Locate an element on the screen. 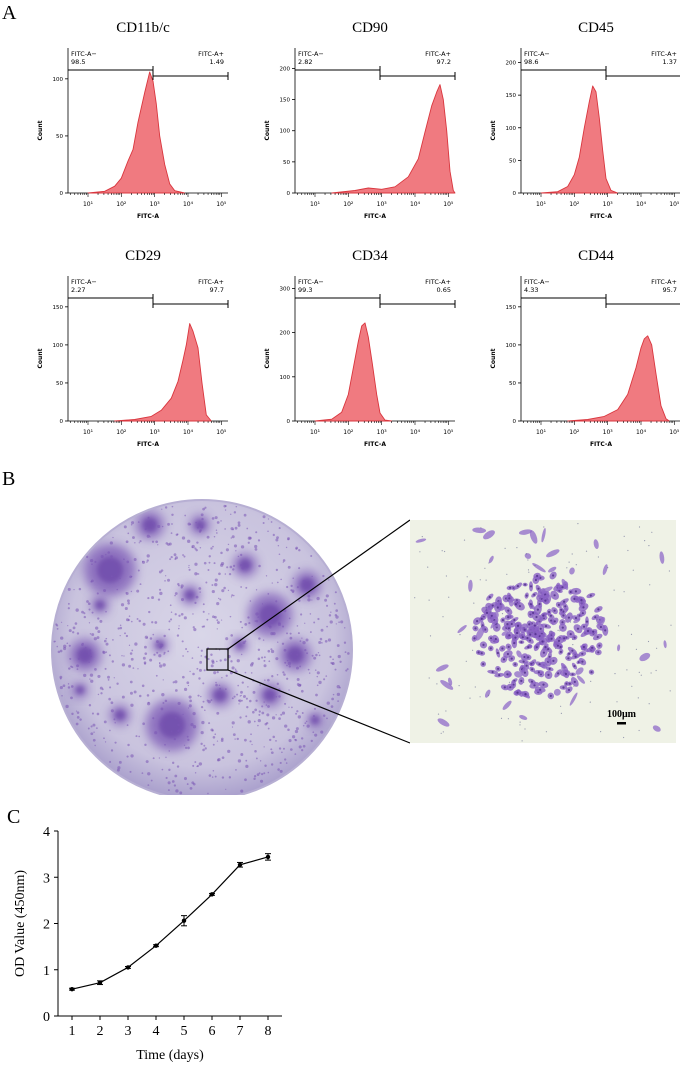 The image size is (680, 1075). x-tick-label: 5 is located at coordinates (184, 1031).